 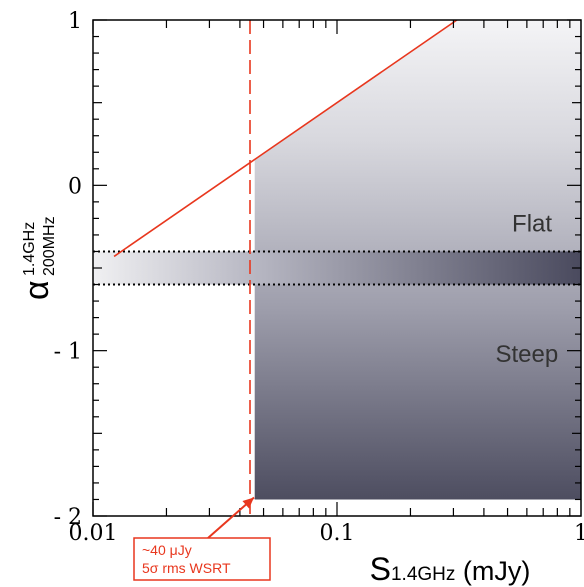 What do you see at coordinates (167, 550) in the screenshot?
I see `callout-line-1: ~40 μJy` at bounding box center [167, 550].